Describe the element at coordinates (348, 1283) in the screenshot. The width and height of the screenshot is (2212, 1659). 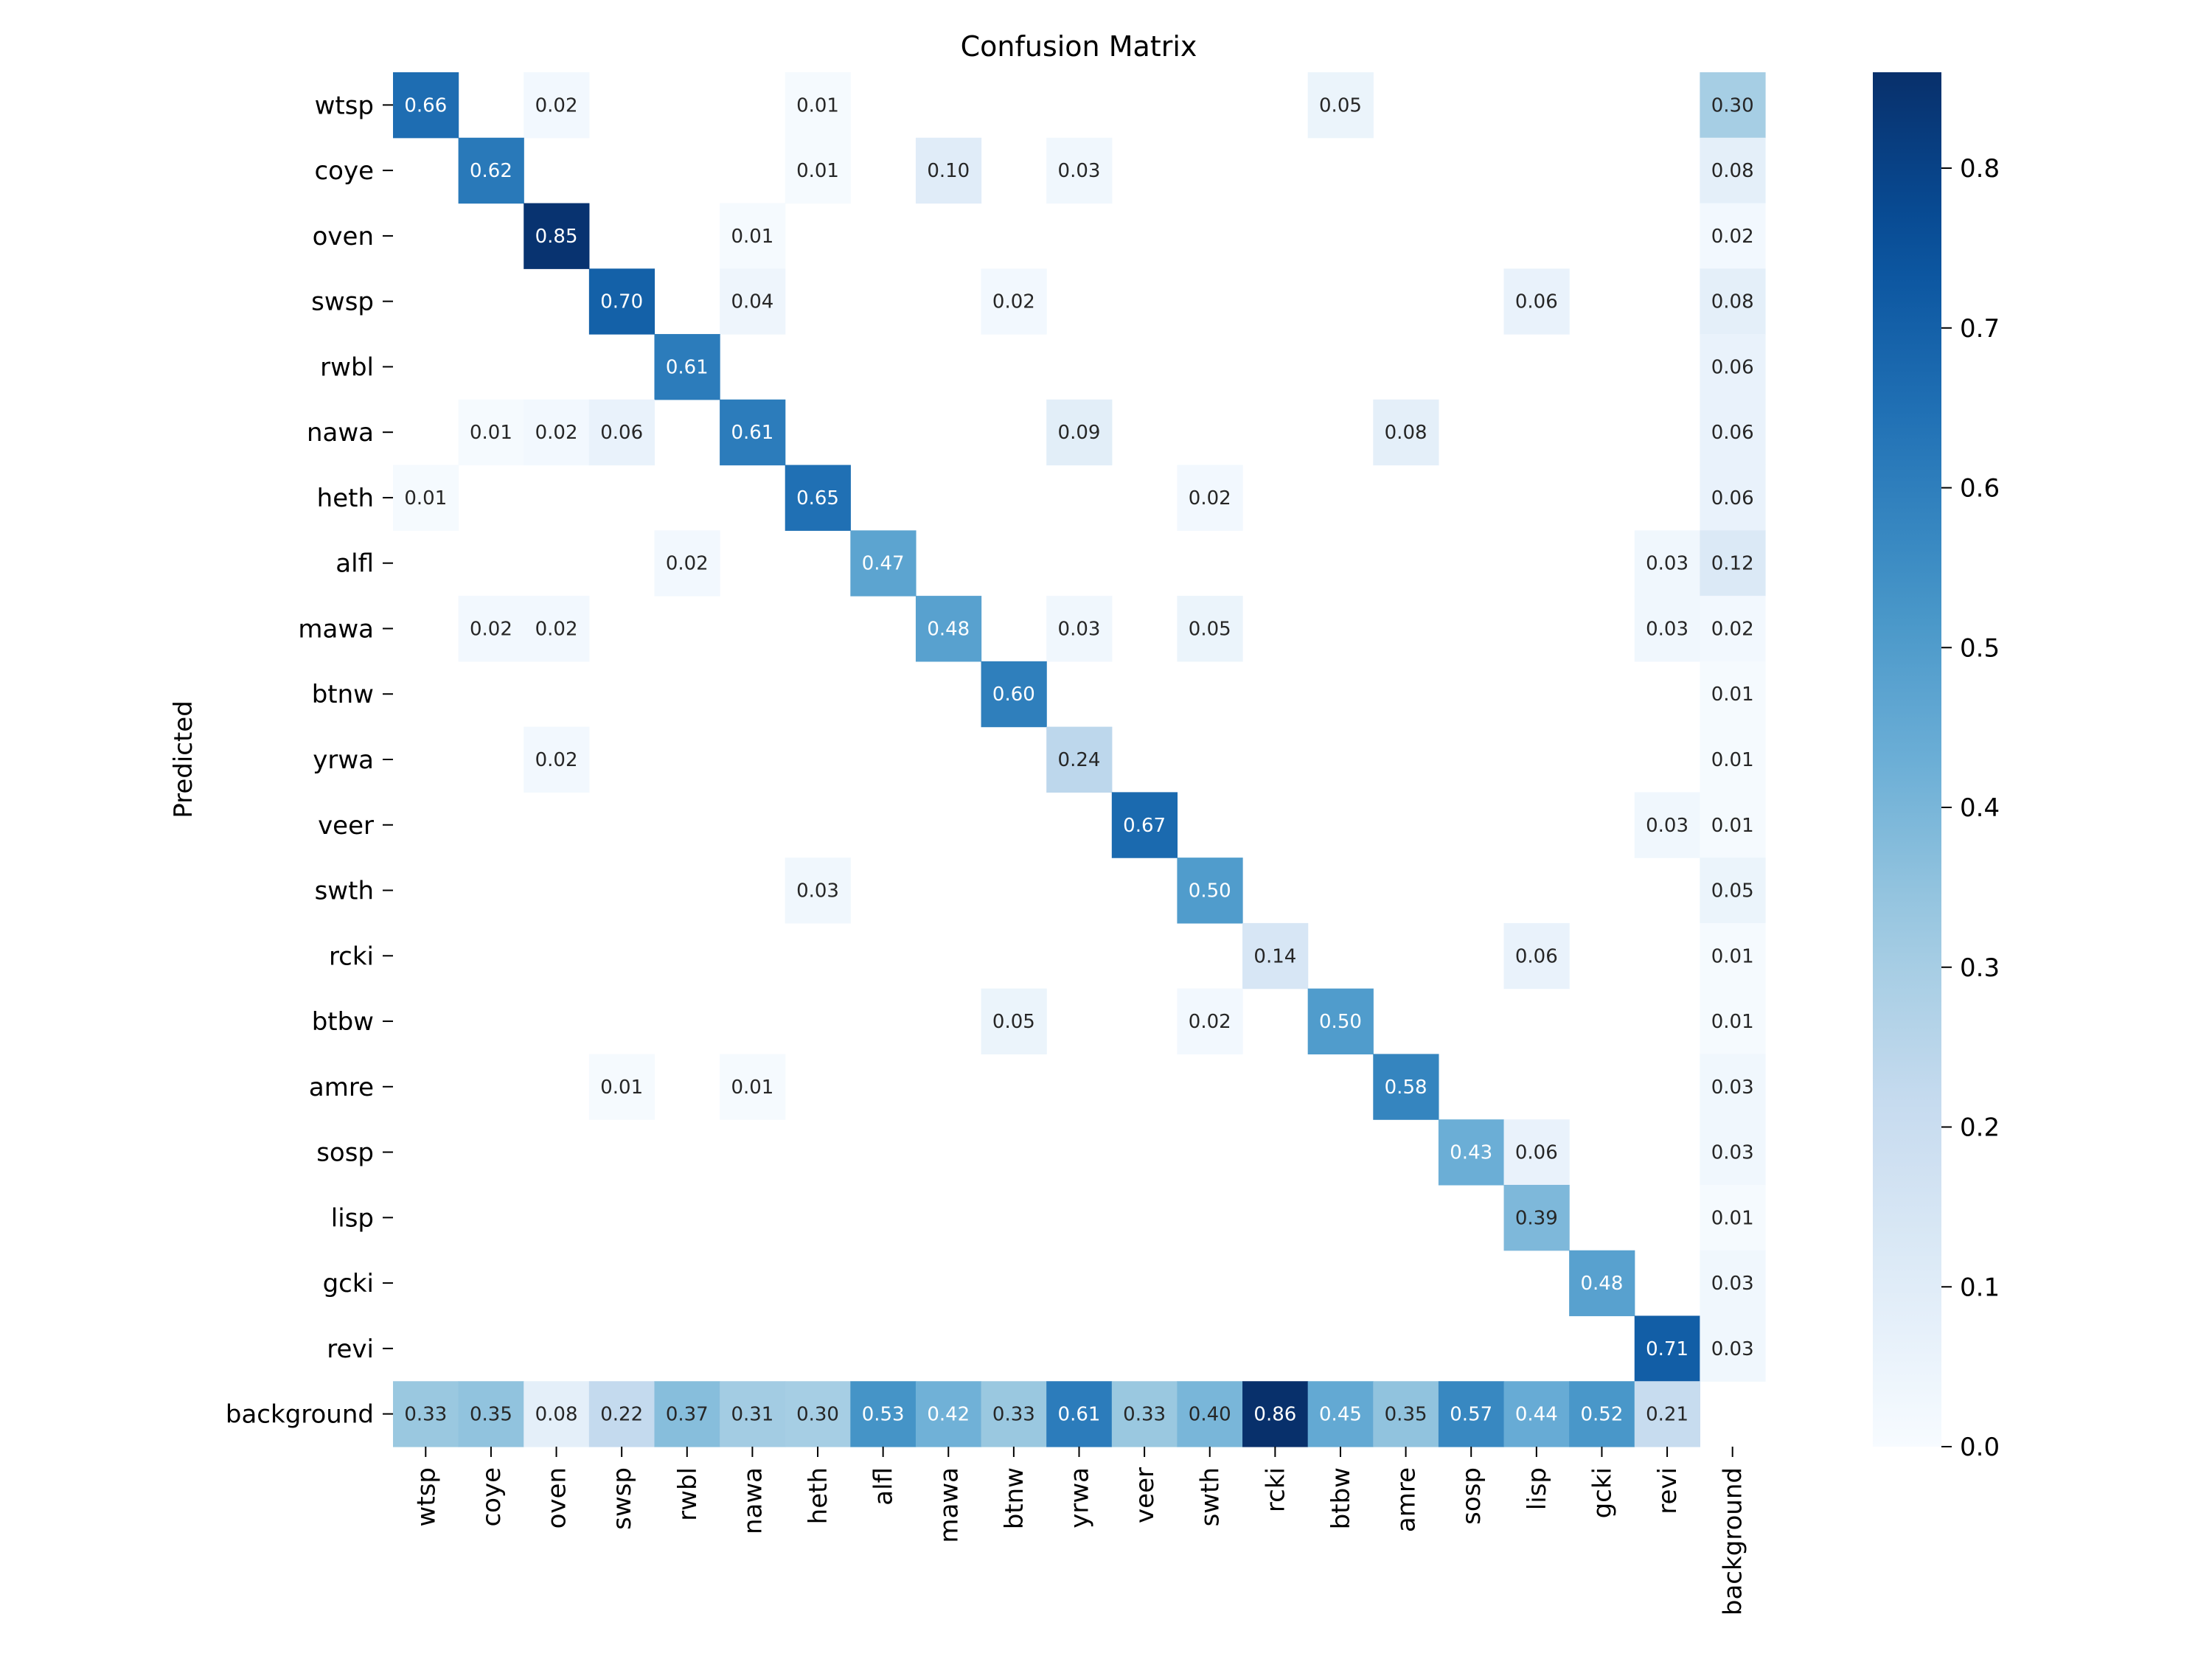
I see `y-tick-label: gcki` at that location.